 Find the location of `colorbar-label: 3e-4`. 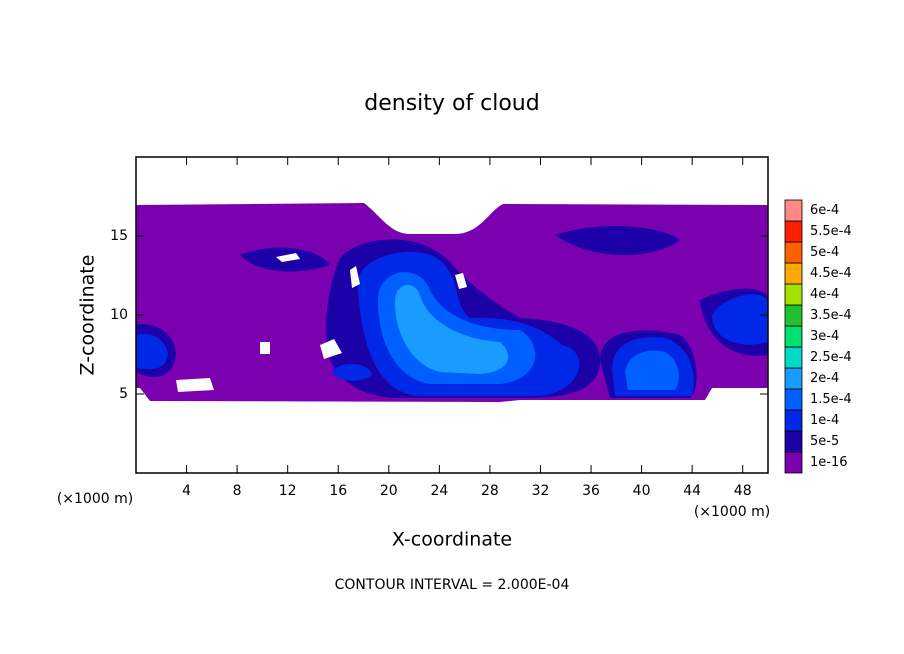

colorbar-label: 3e-4 is located at coordinates (824, 336).